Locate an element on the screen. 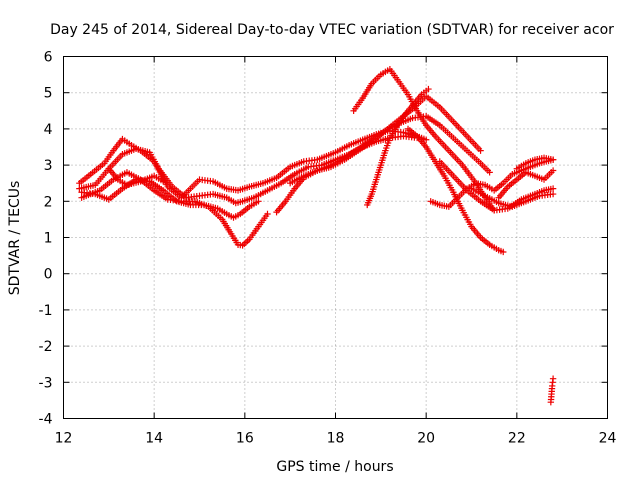 The width and height of the screenshot is (640, 480). y-tick-label: 4 is located at coordinates (48, 130).